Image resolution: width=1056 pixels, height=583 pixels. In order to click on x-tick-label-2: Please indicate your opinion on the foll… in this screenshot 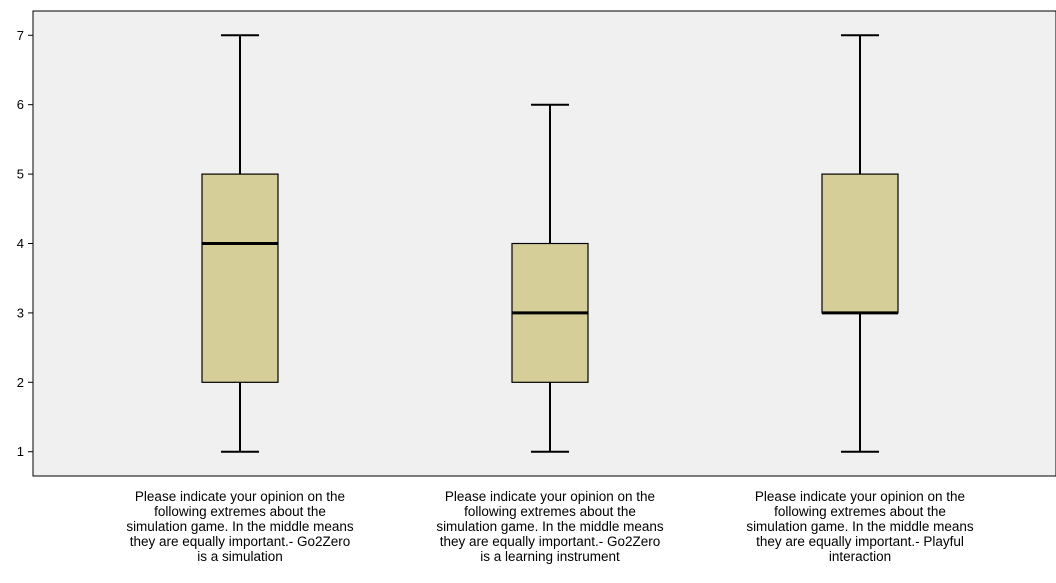, I will do `click(550, 526)`.